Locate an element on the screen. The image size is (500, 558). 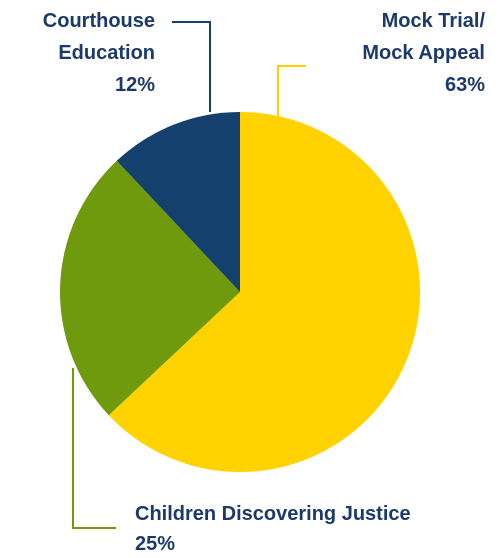
slice-label-3: Courthouse is located at coordinates (99, 21).